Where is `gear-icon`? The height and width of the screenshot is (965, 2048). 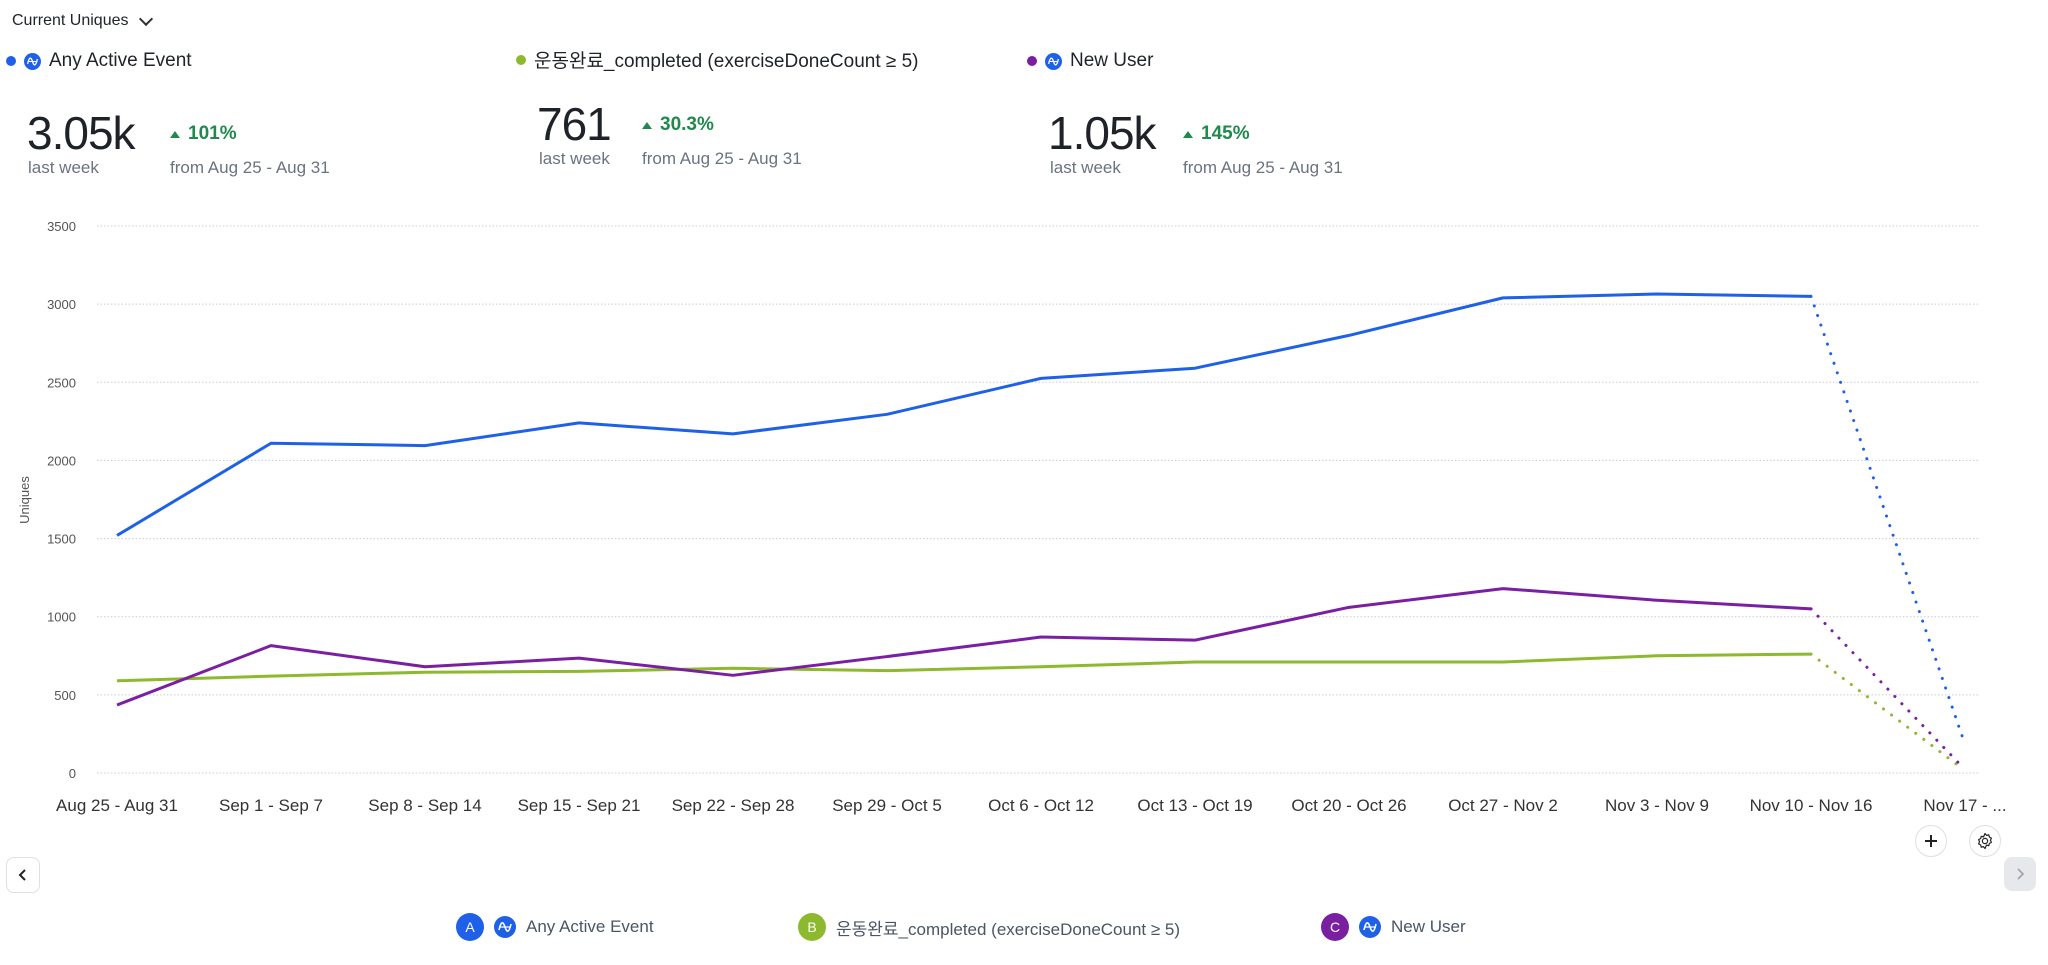 gear-icon is located at coordinates (1985, 841).